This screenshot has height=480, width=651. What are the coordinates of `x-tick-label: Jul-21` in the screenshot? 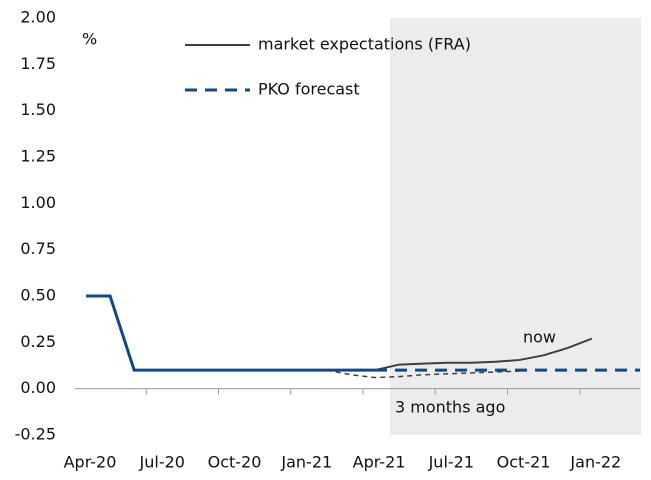 It's located at (451, 462).